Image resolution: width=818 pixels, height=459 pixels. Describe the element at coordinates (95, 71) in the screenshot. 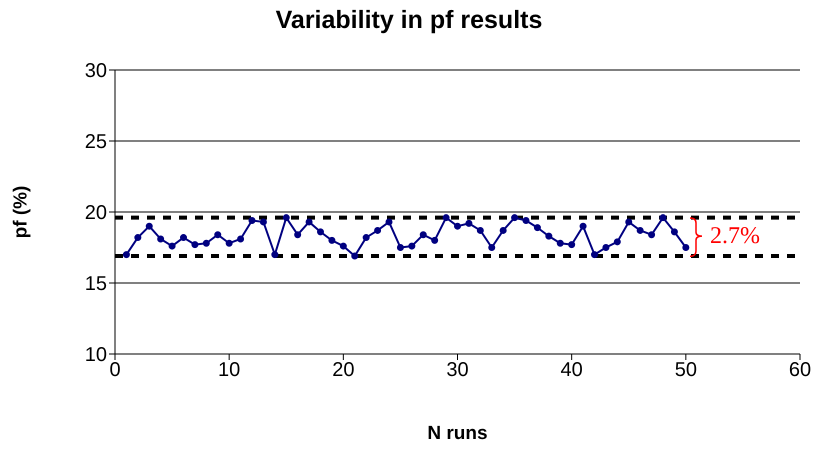

I see `y-tick-label: 30` at that location.